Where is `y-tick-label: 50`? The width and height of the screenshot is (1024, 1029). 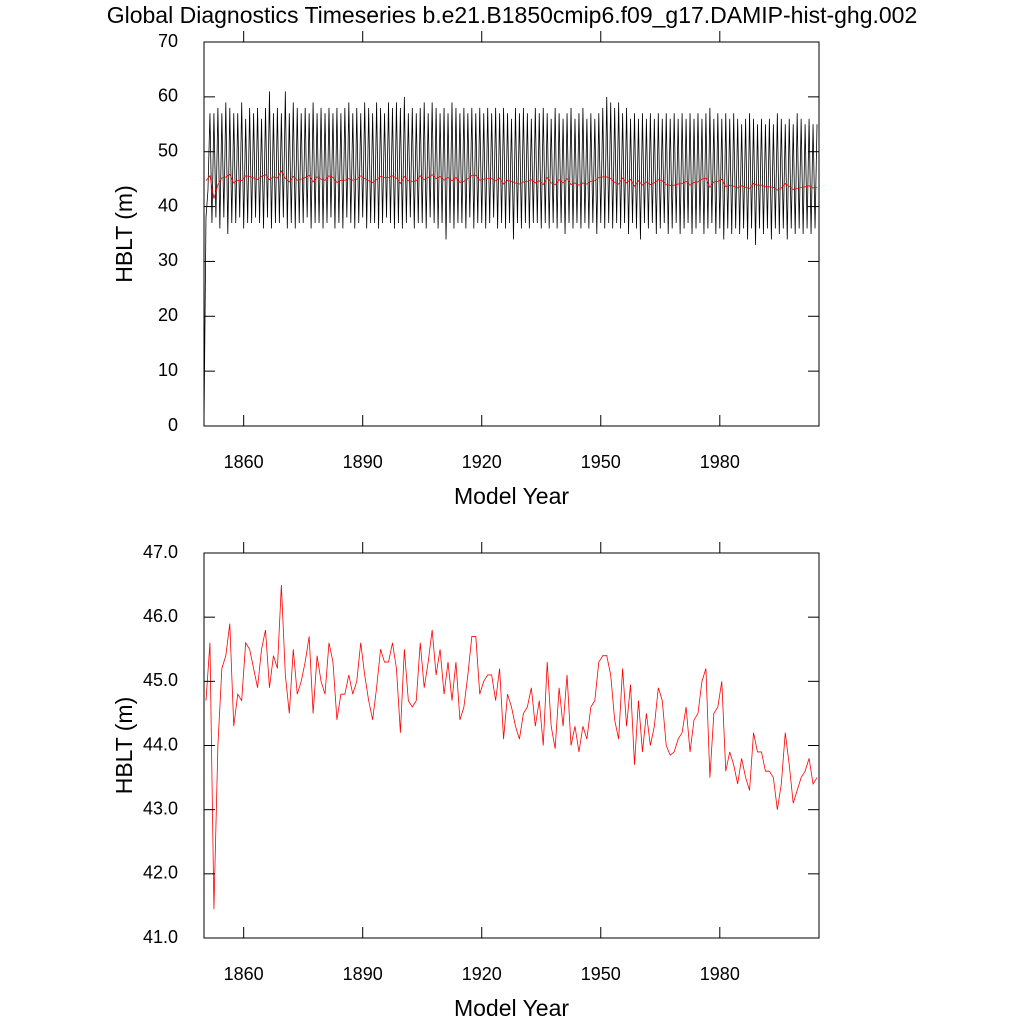
y-tick-label: 50 is located at coordinates (168, 150).